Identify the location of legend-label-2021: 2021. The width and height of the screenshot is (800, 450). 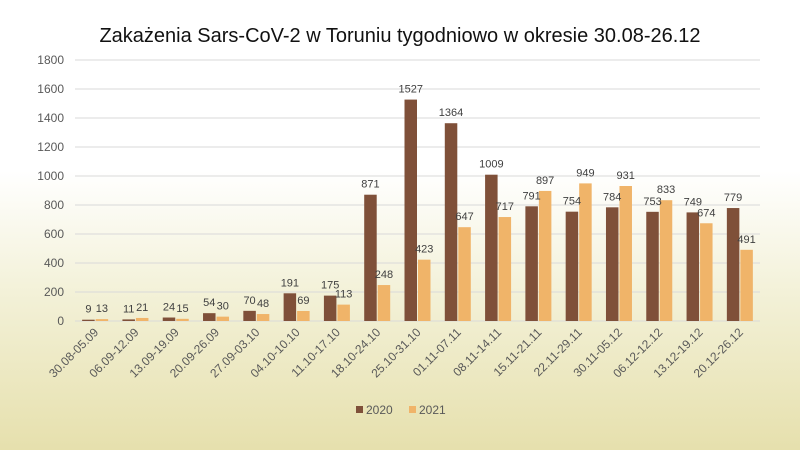
(432, 410).